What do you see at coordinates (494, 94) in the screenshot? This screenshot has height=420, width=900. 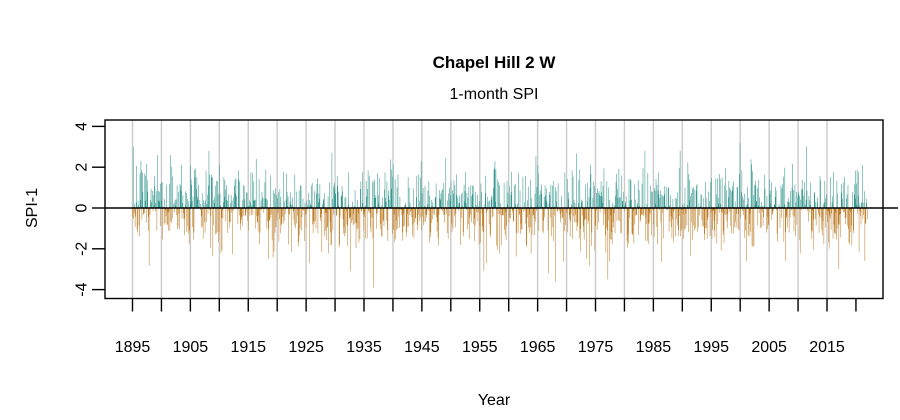 I see `chart-subtitle: 1-month SPI` at bounding box center [494, 94].